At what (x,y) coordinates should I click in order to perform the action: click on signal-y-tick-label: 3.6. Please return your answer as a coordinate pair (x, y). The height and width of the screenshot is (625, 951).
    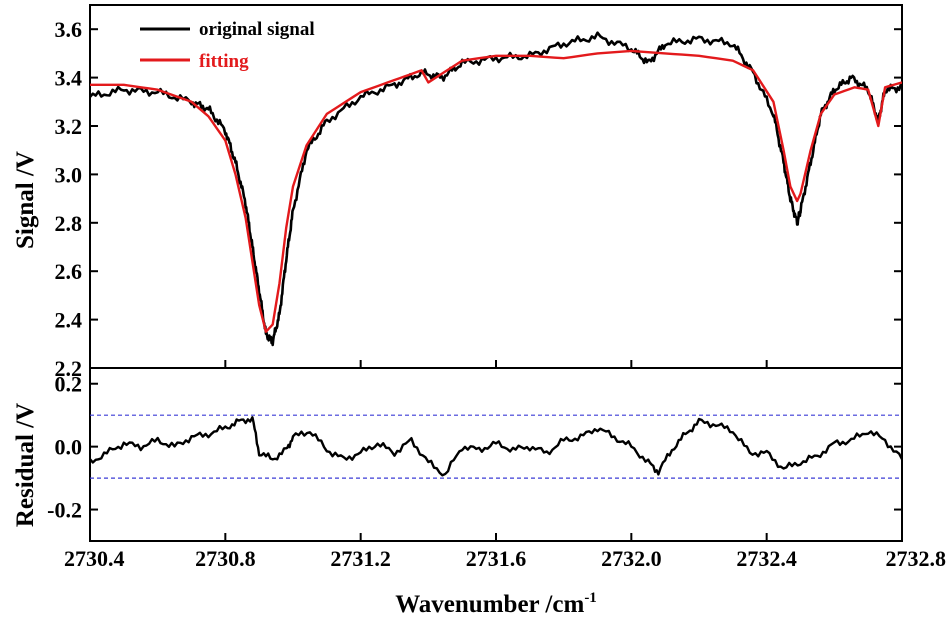
    Looking at the image, I should click on (69, 29).